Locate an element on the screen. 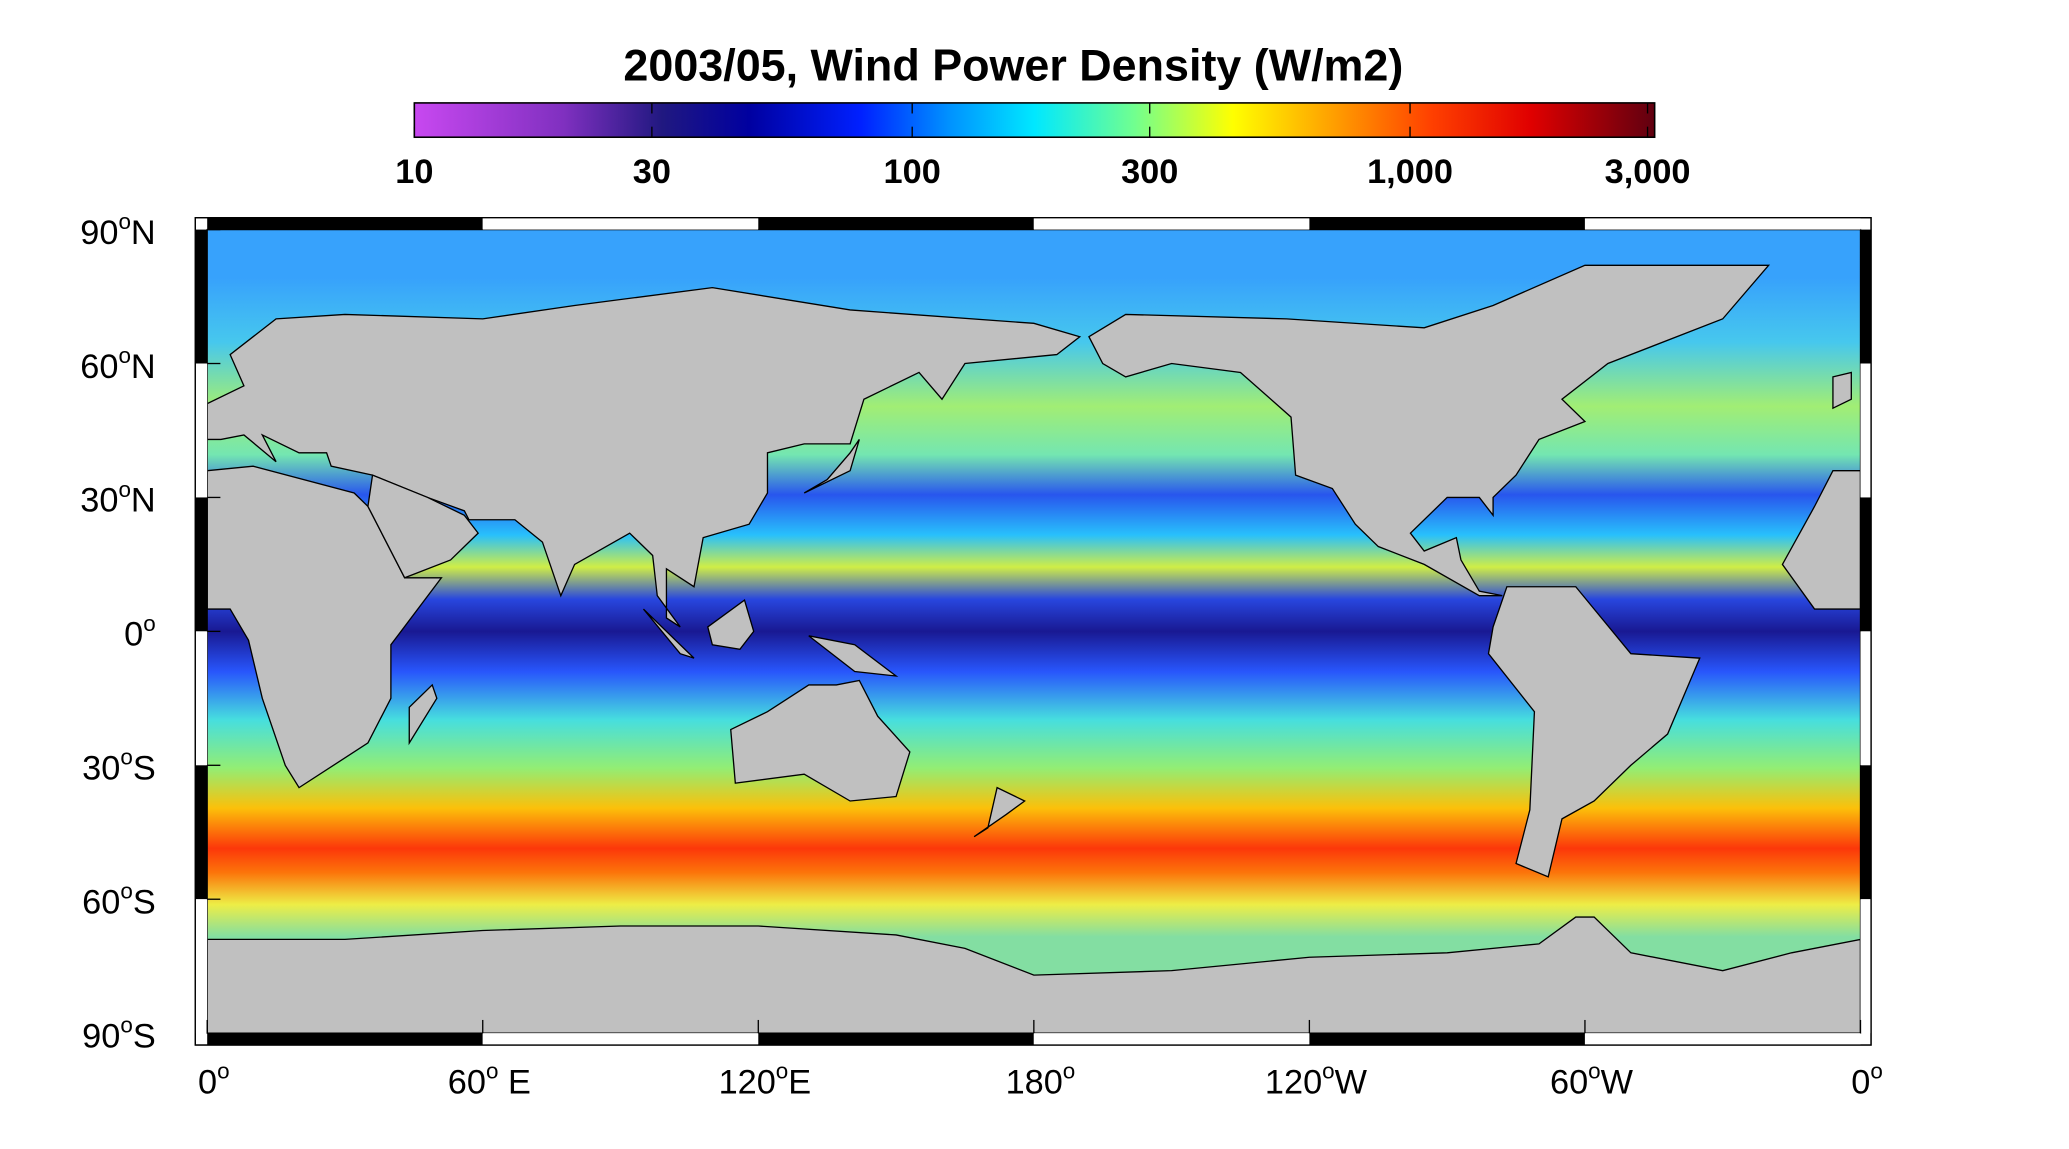  title: 2003/05, Wind Power Density (W/m2) is located at coordinates (1013, 64).